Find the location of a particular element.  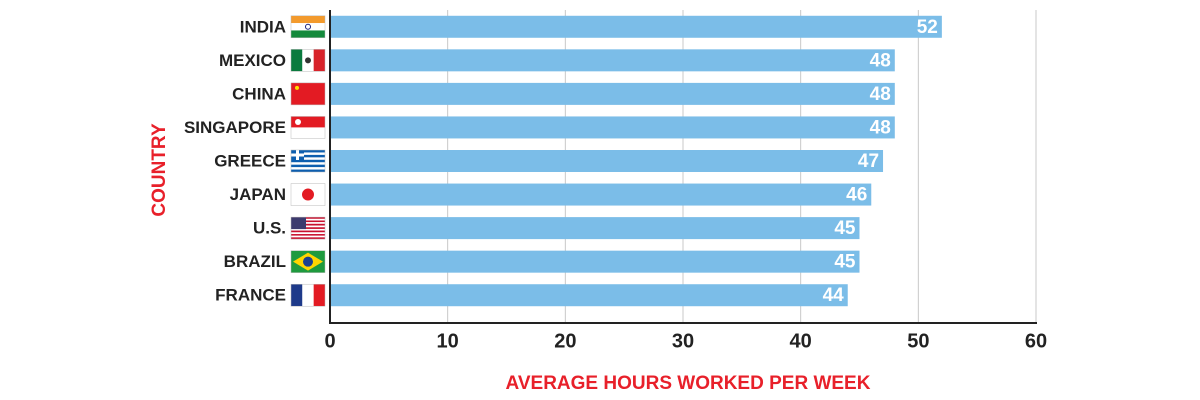

x-tick-label: 60 is located at coordinates (1036, 341).